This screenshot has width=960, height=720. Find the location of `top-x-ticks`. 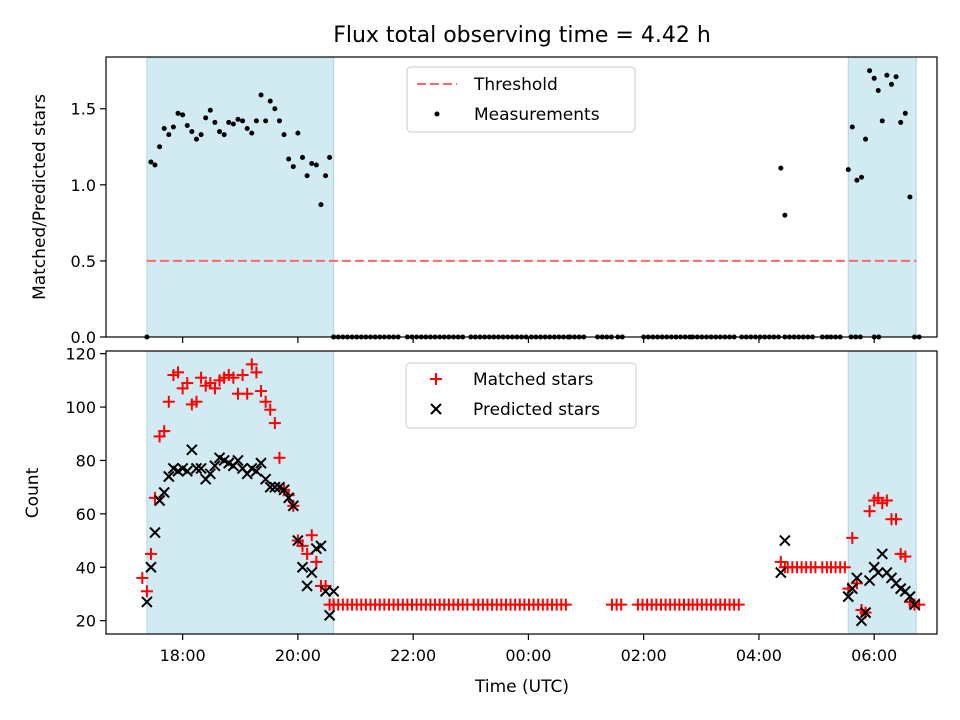

top-x-ticks is located at coordinates (528, 340).